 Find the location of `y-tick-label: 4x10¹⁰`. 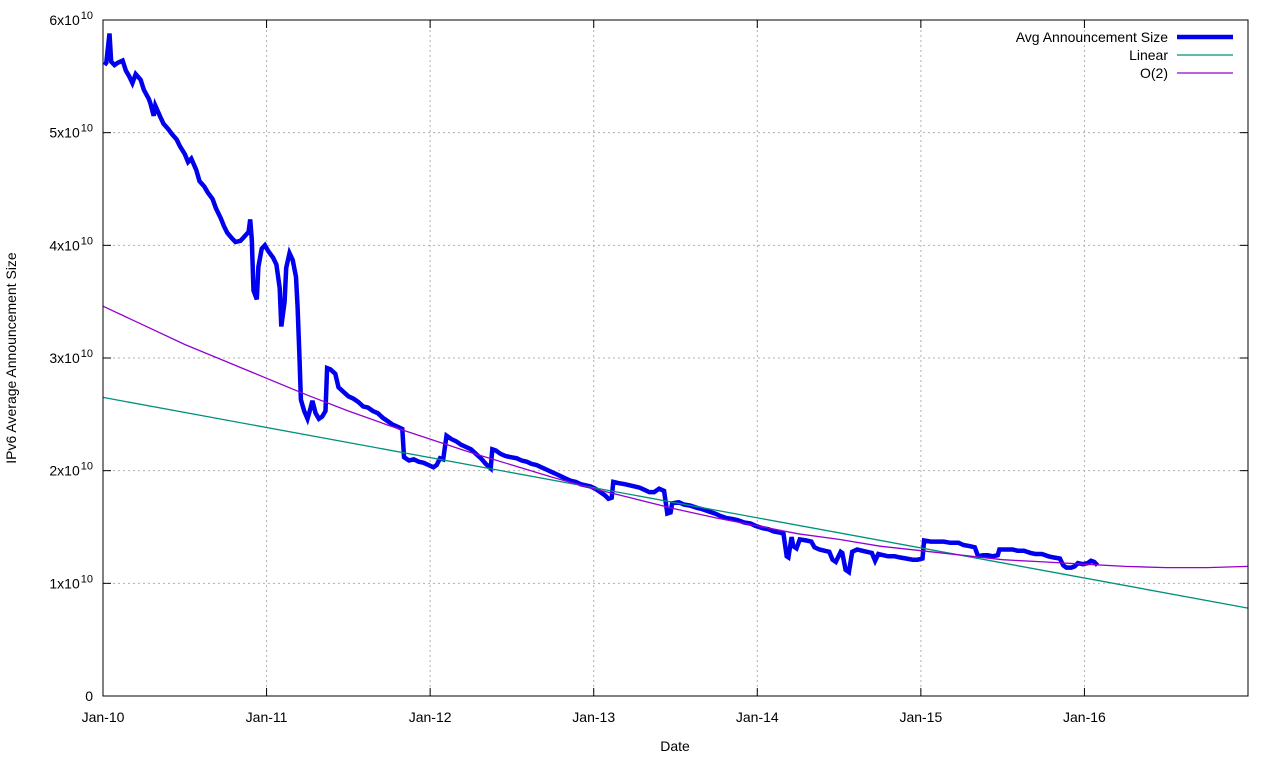

y-tick-label: 4x10¹⁰ is located at coordinates (71, 244).